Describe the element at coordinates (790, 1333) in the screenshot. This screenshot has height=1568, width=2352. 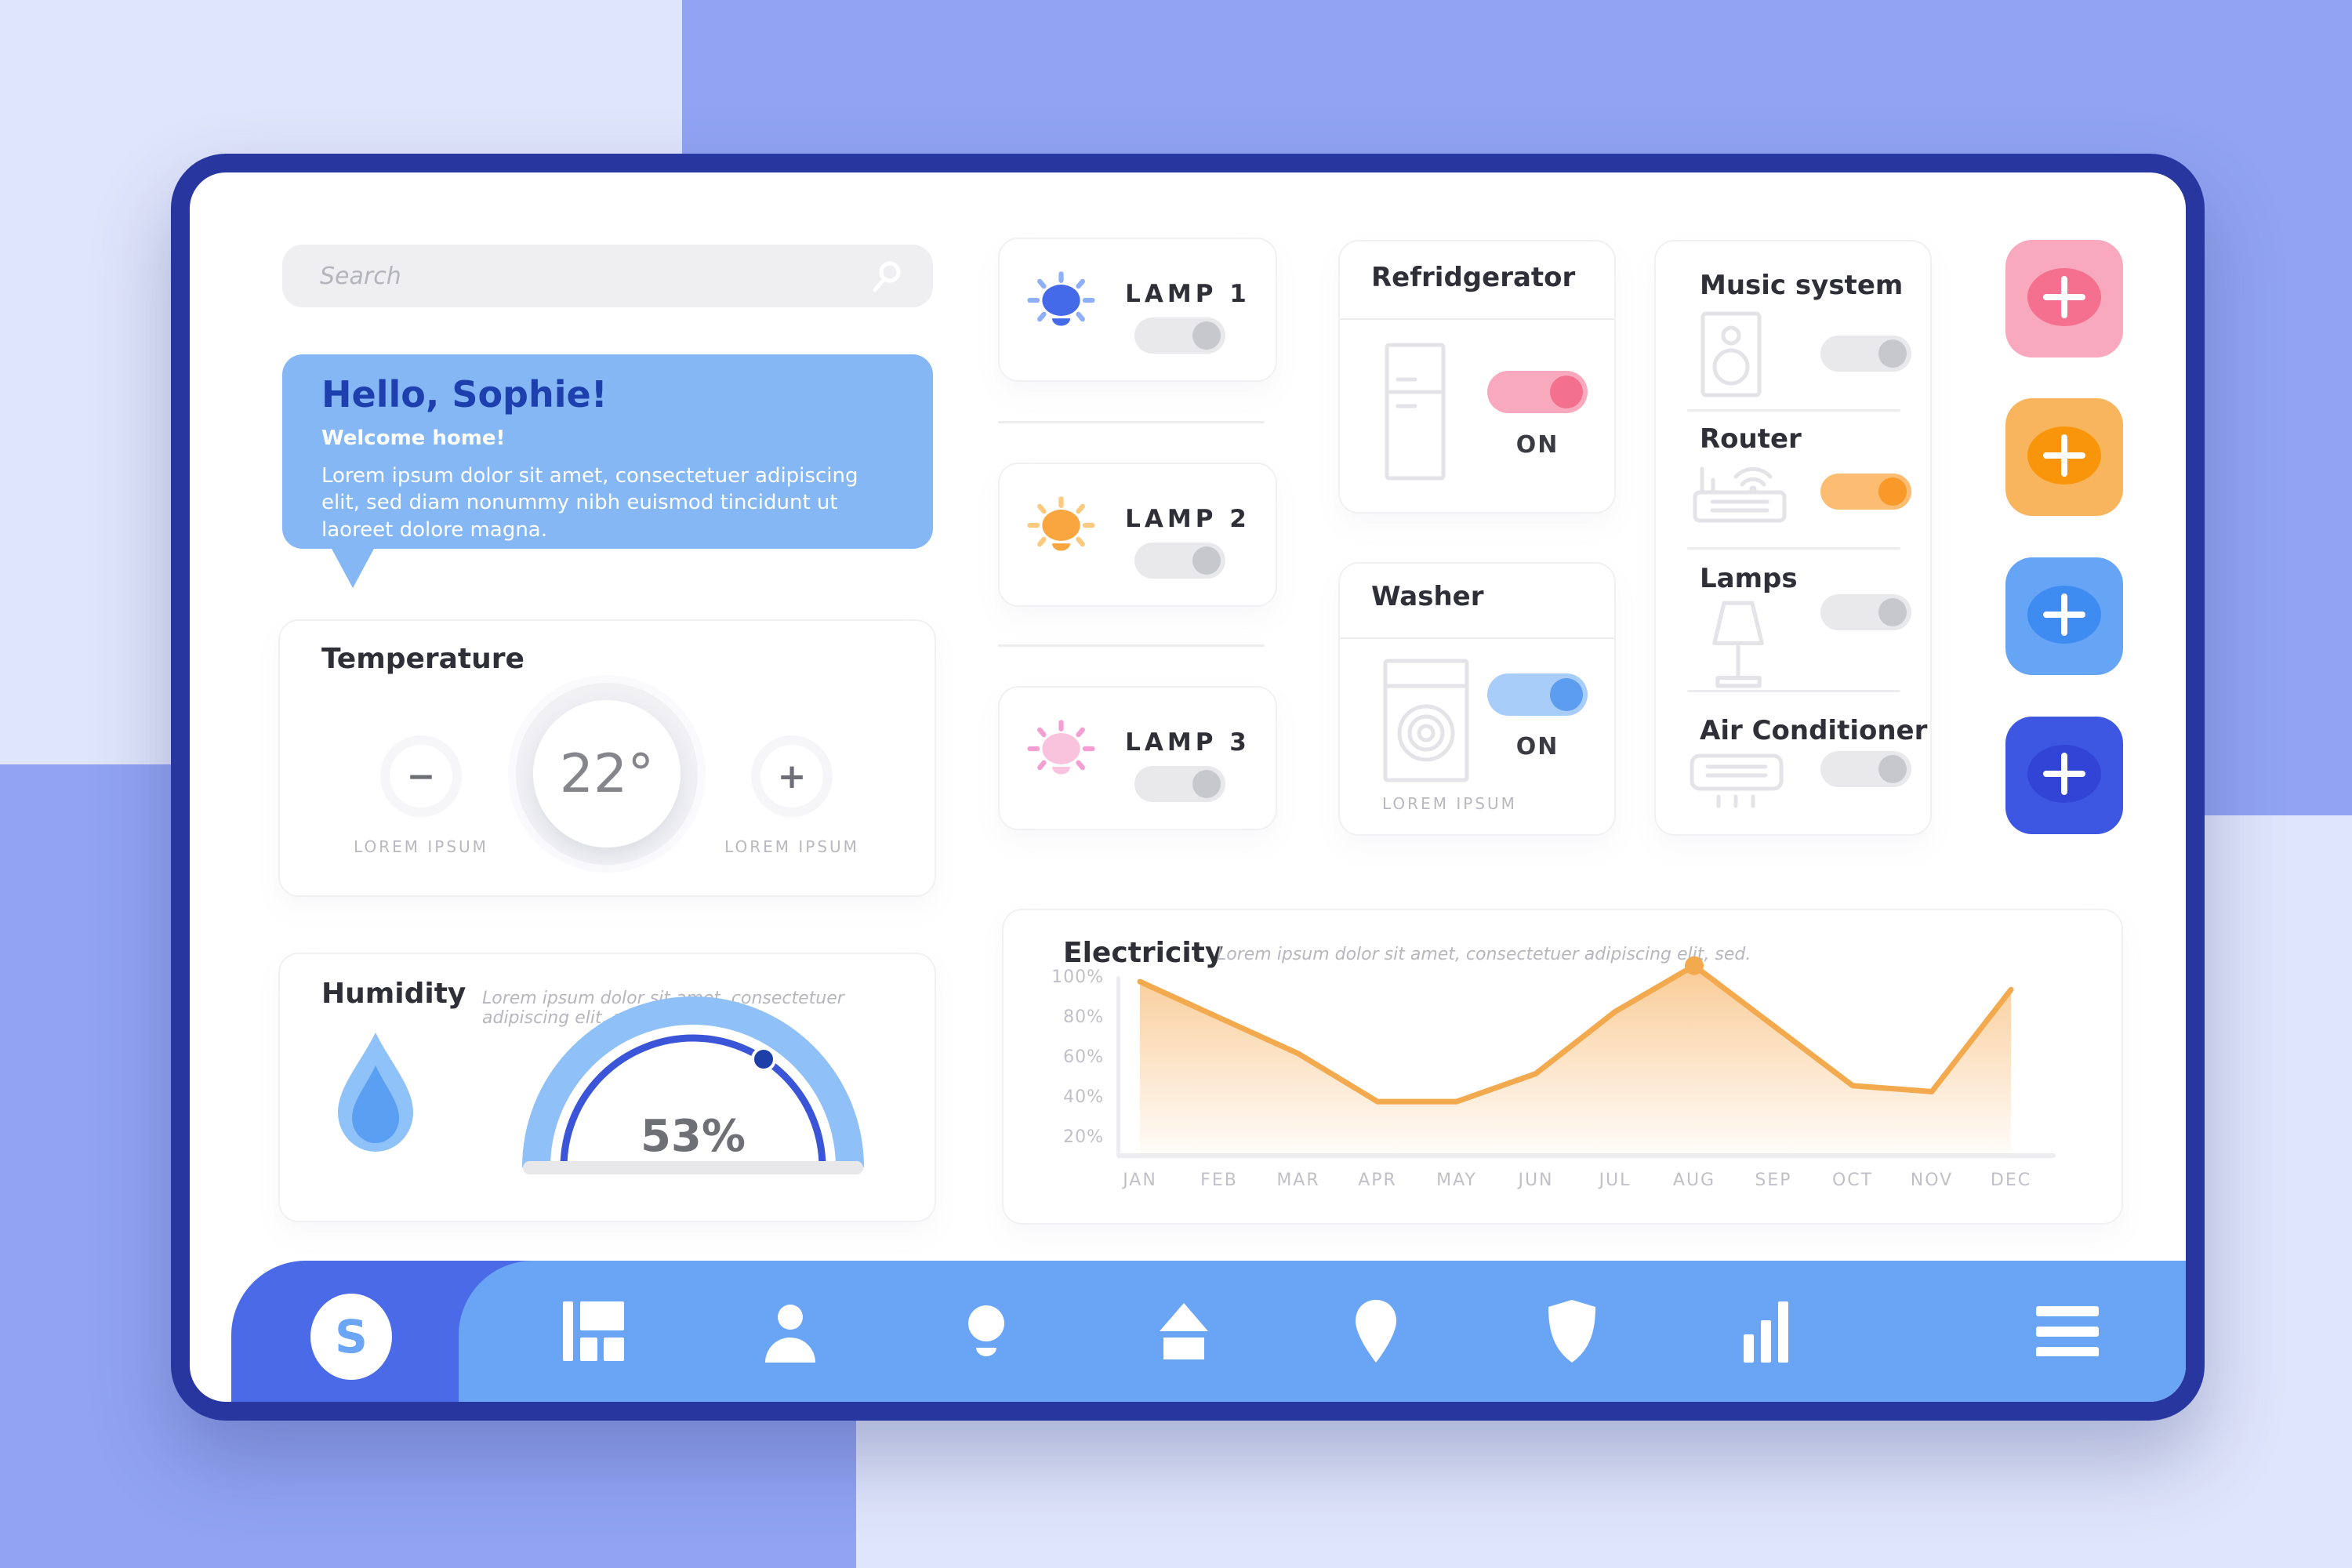
I see `user-icon` at that location.